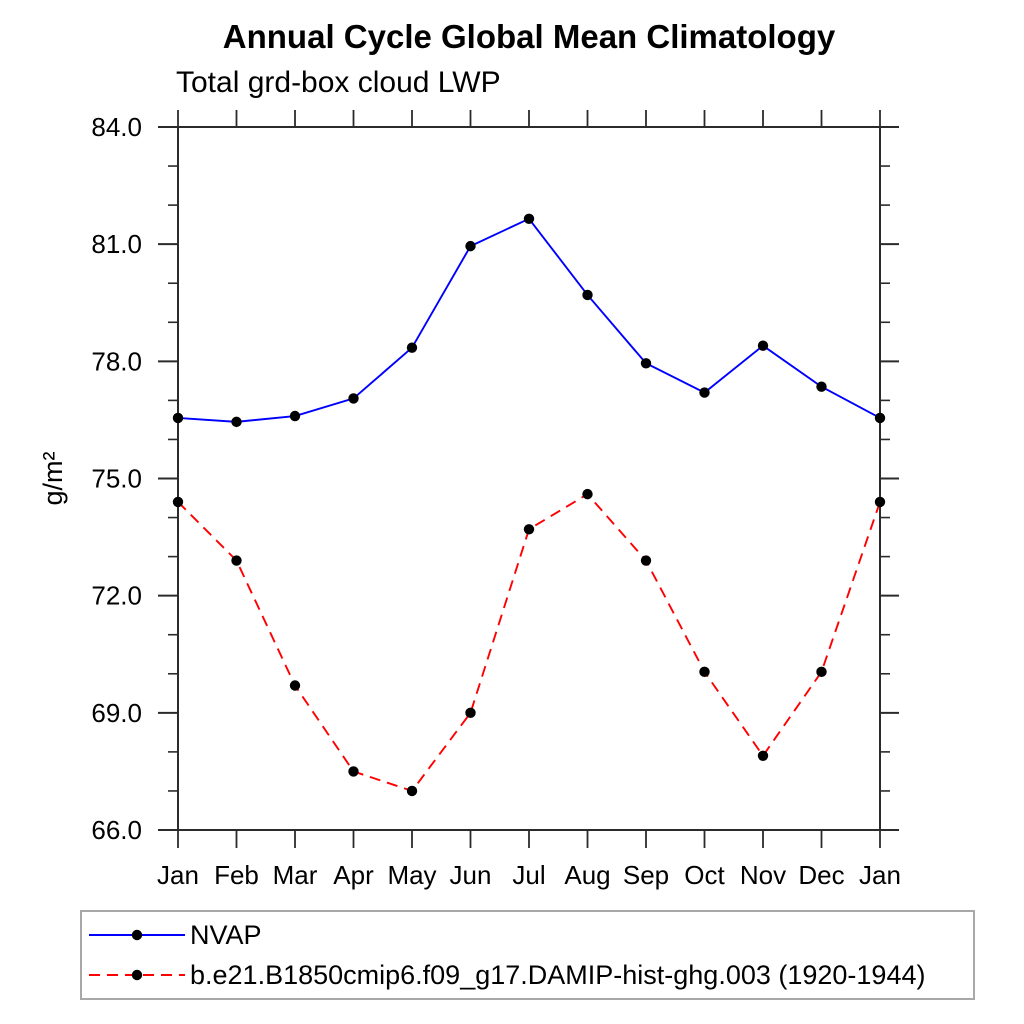 The height and width of the screenshot is (1024, 1024). What do you see at coordinates (137, 935) in the screenshot?
I see `legend-line-nvap-icon` at bounding box center [137, 935].